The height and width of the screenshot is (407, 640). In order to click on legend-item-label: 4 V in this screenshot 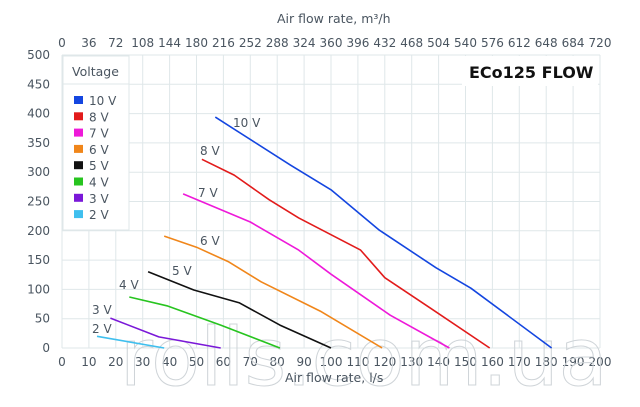, I will do `click(99, 183)`.